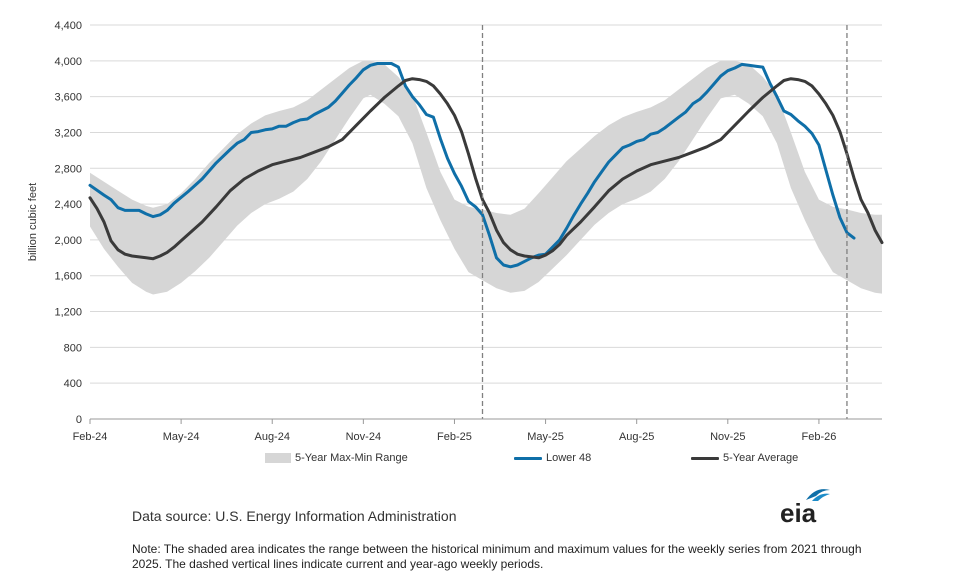 Image resolution: width=957 pixels, height=581 pixels. What do you see at coordinates (278, 458) in the screenshot?
I see `legend-swatch-range` at bounding box center [278, 458].